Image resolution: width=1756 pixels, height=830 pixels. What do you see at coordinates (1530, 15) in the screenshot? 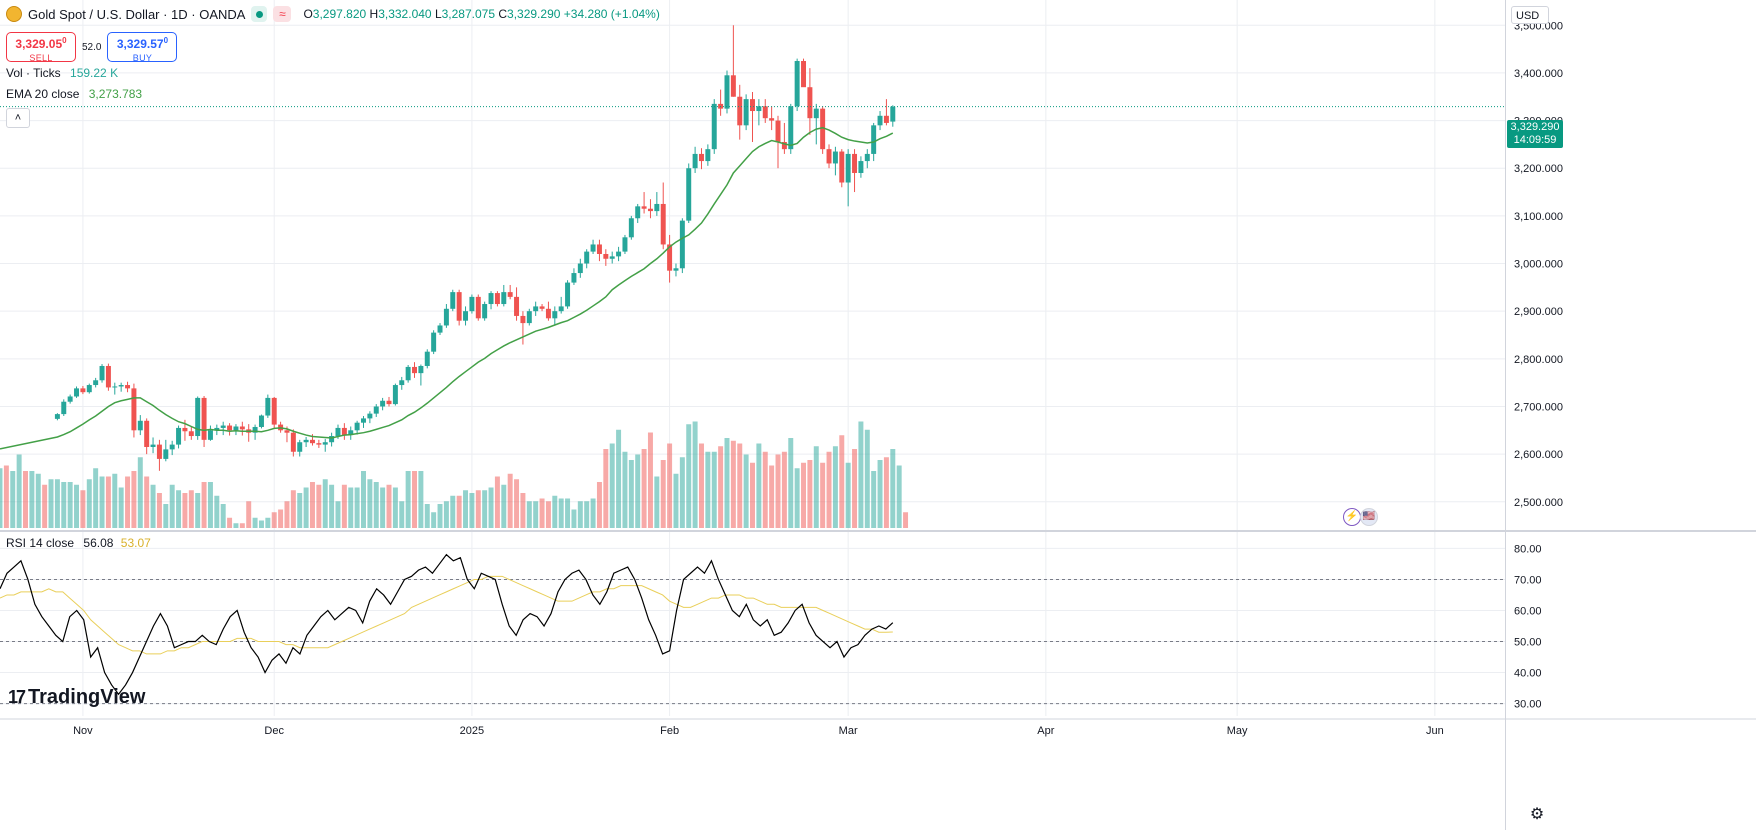
I see `currency-button: USD` at bounding box center [1530, 15].